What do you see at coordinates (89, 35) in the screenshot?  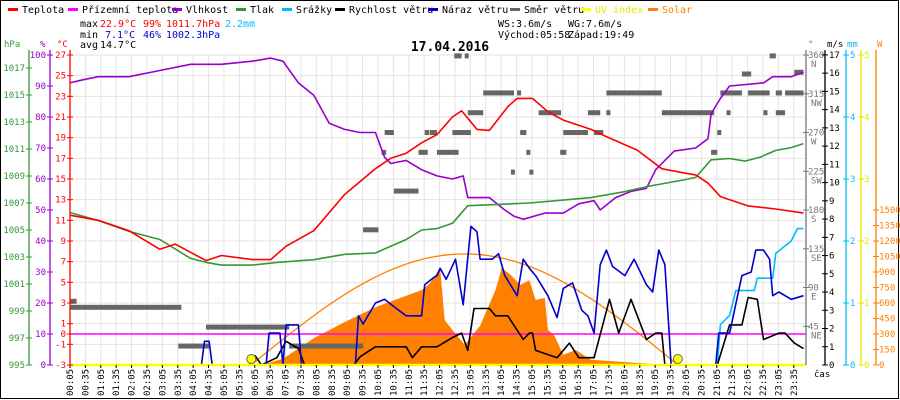 I see `stat-min-label: min` at bounding box center [89, 35].